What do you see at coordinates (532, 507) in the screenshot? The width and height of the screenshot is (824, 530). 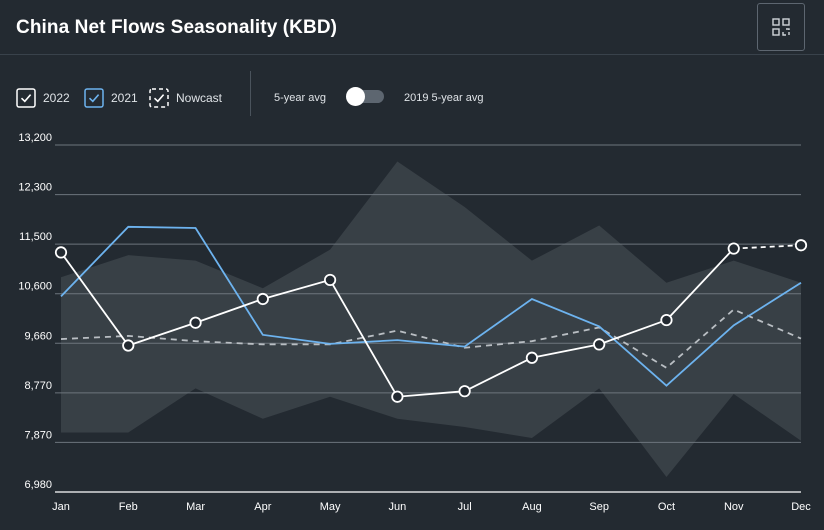 I see `x-tick-label: Aug` at bounding box center [532, 507].